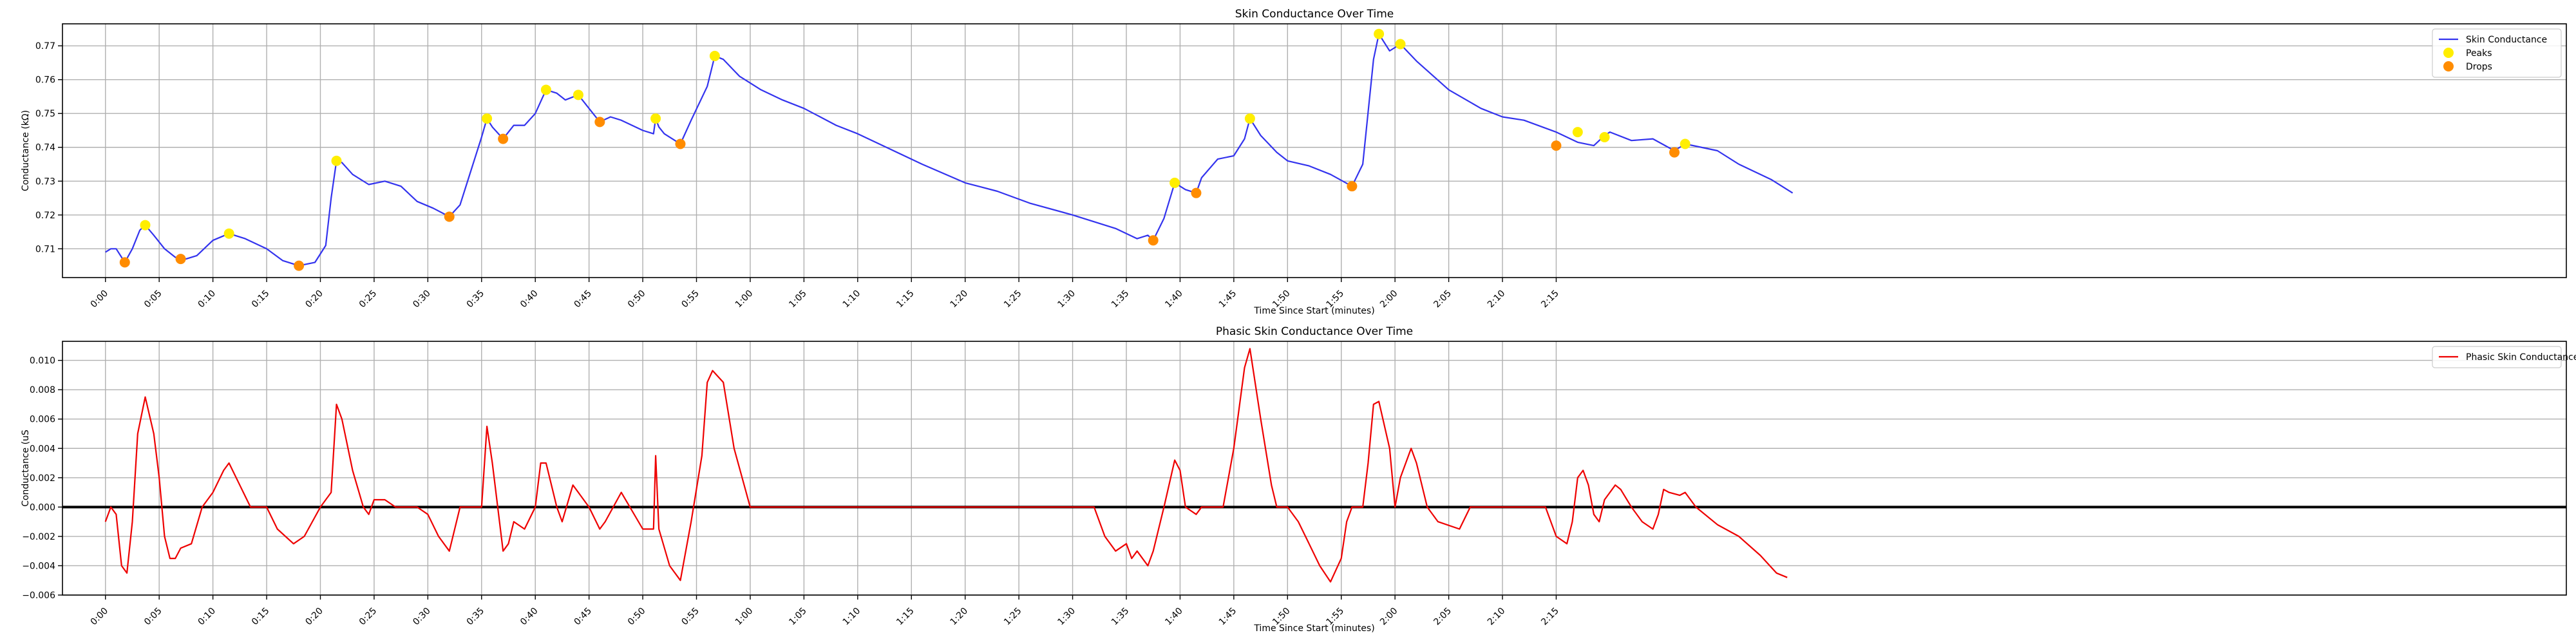 The image size is (2576, 644). Describe the element at coordinates (2521, 357) in the screenshot. I see `legend-label: Phasic Skin Conductance` at that location.